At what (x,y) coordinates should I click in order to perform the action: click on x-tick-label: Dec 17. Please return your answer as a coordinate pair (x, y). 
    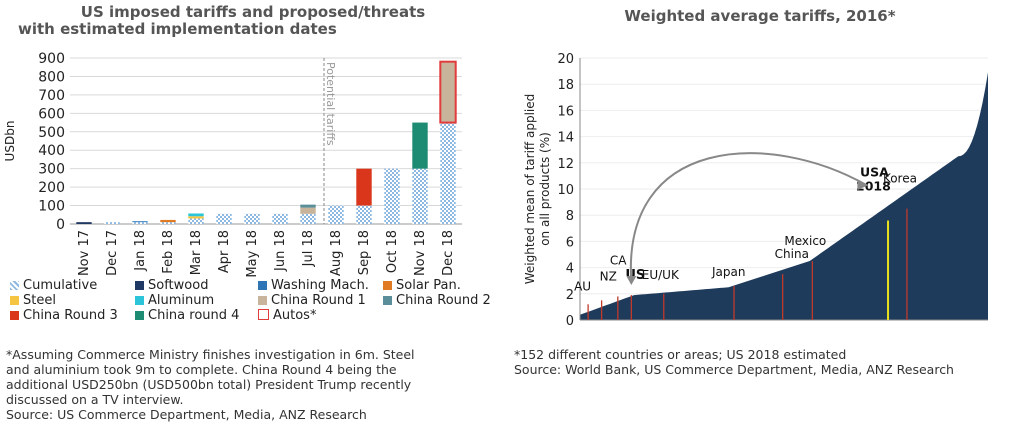
    Looking at the image, I should click on (112, 253).